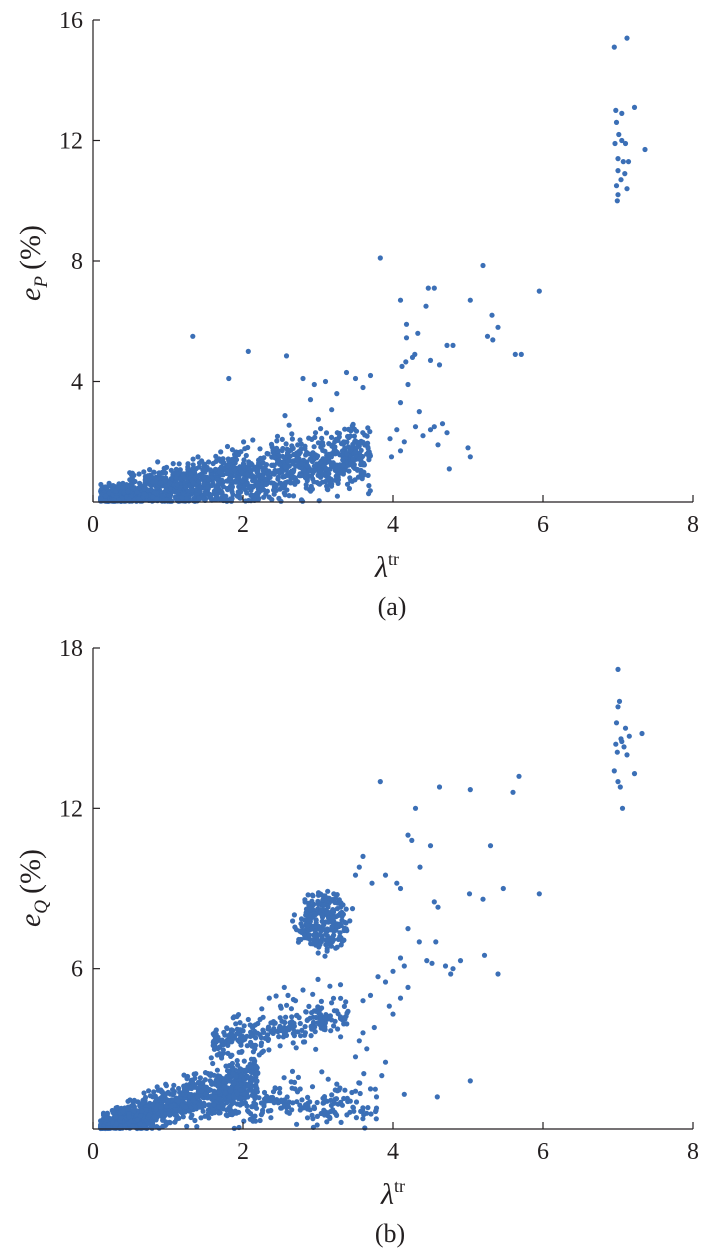  Describe the element at coordinates (71, 142) in the screenshot. I see `y-tick-label: 12` at that location.